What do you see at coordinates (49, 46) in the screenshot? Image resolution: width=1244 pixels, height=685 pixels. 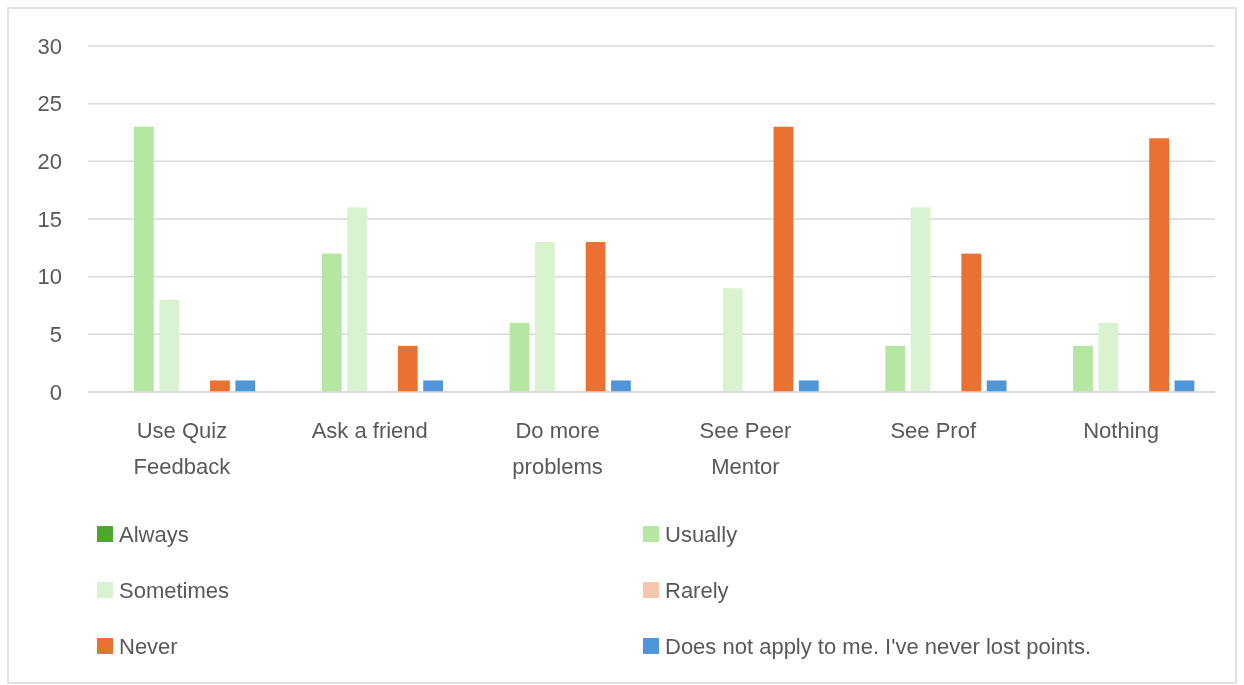 I see `y-tick-label: 30` at bounding box center [49, 46].